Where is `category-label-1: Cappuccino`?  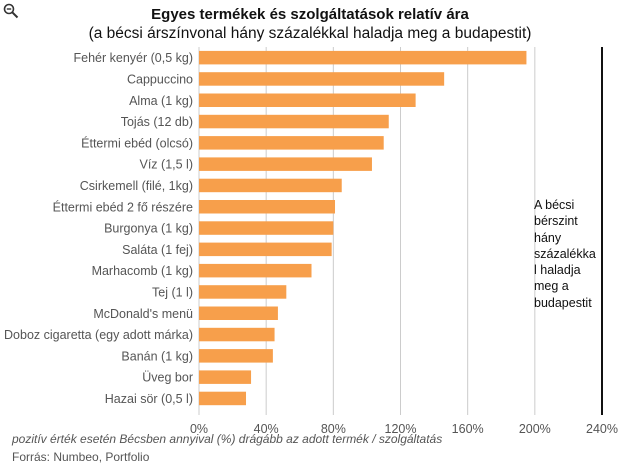 category-label-1: Cappuccino is located at coordinates (160, 79).